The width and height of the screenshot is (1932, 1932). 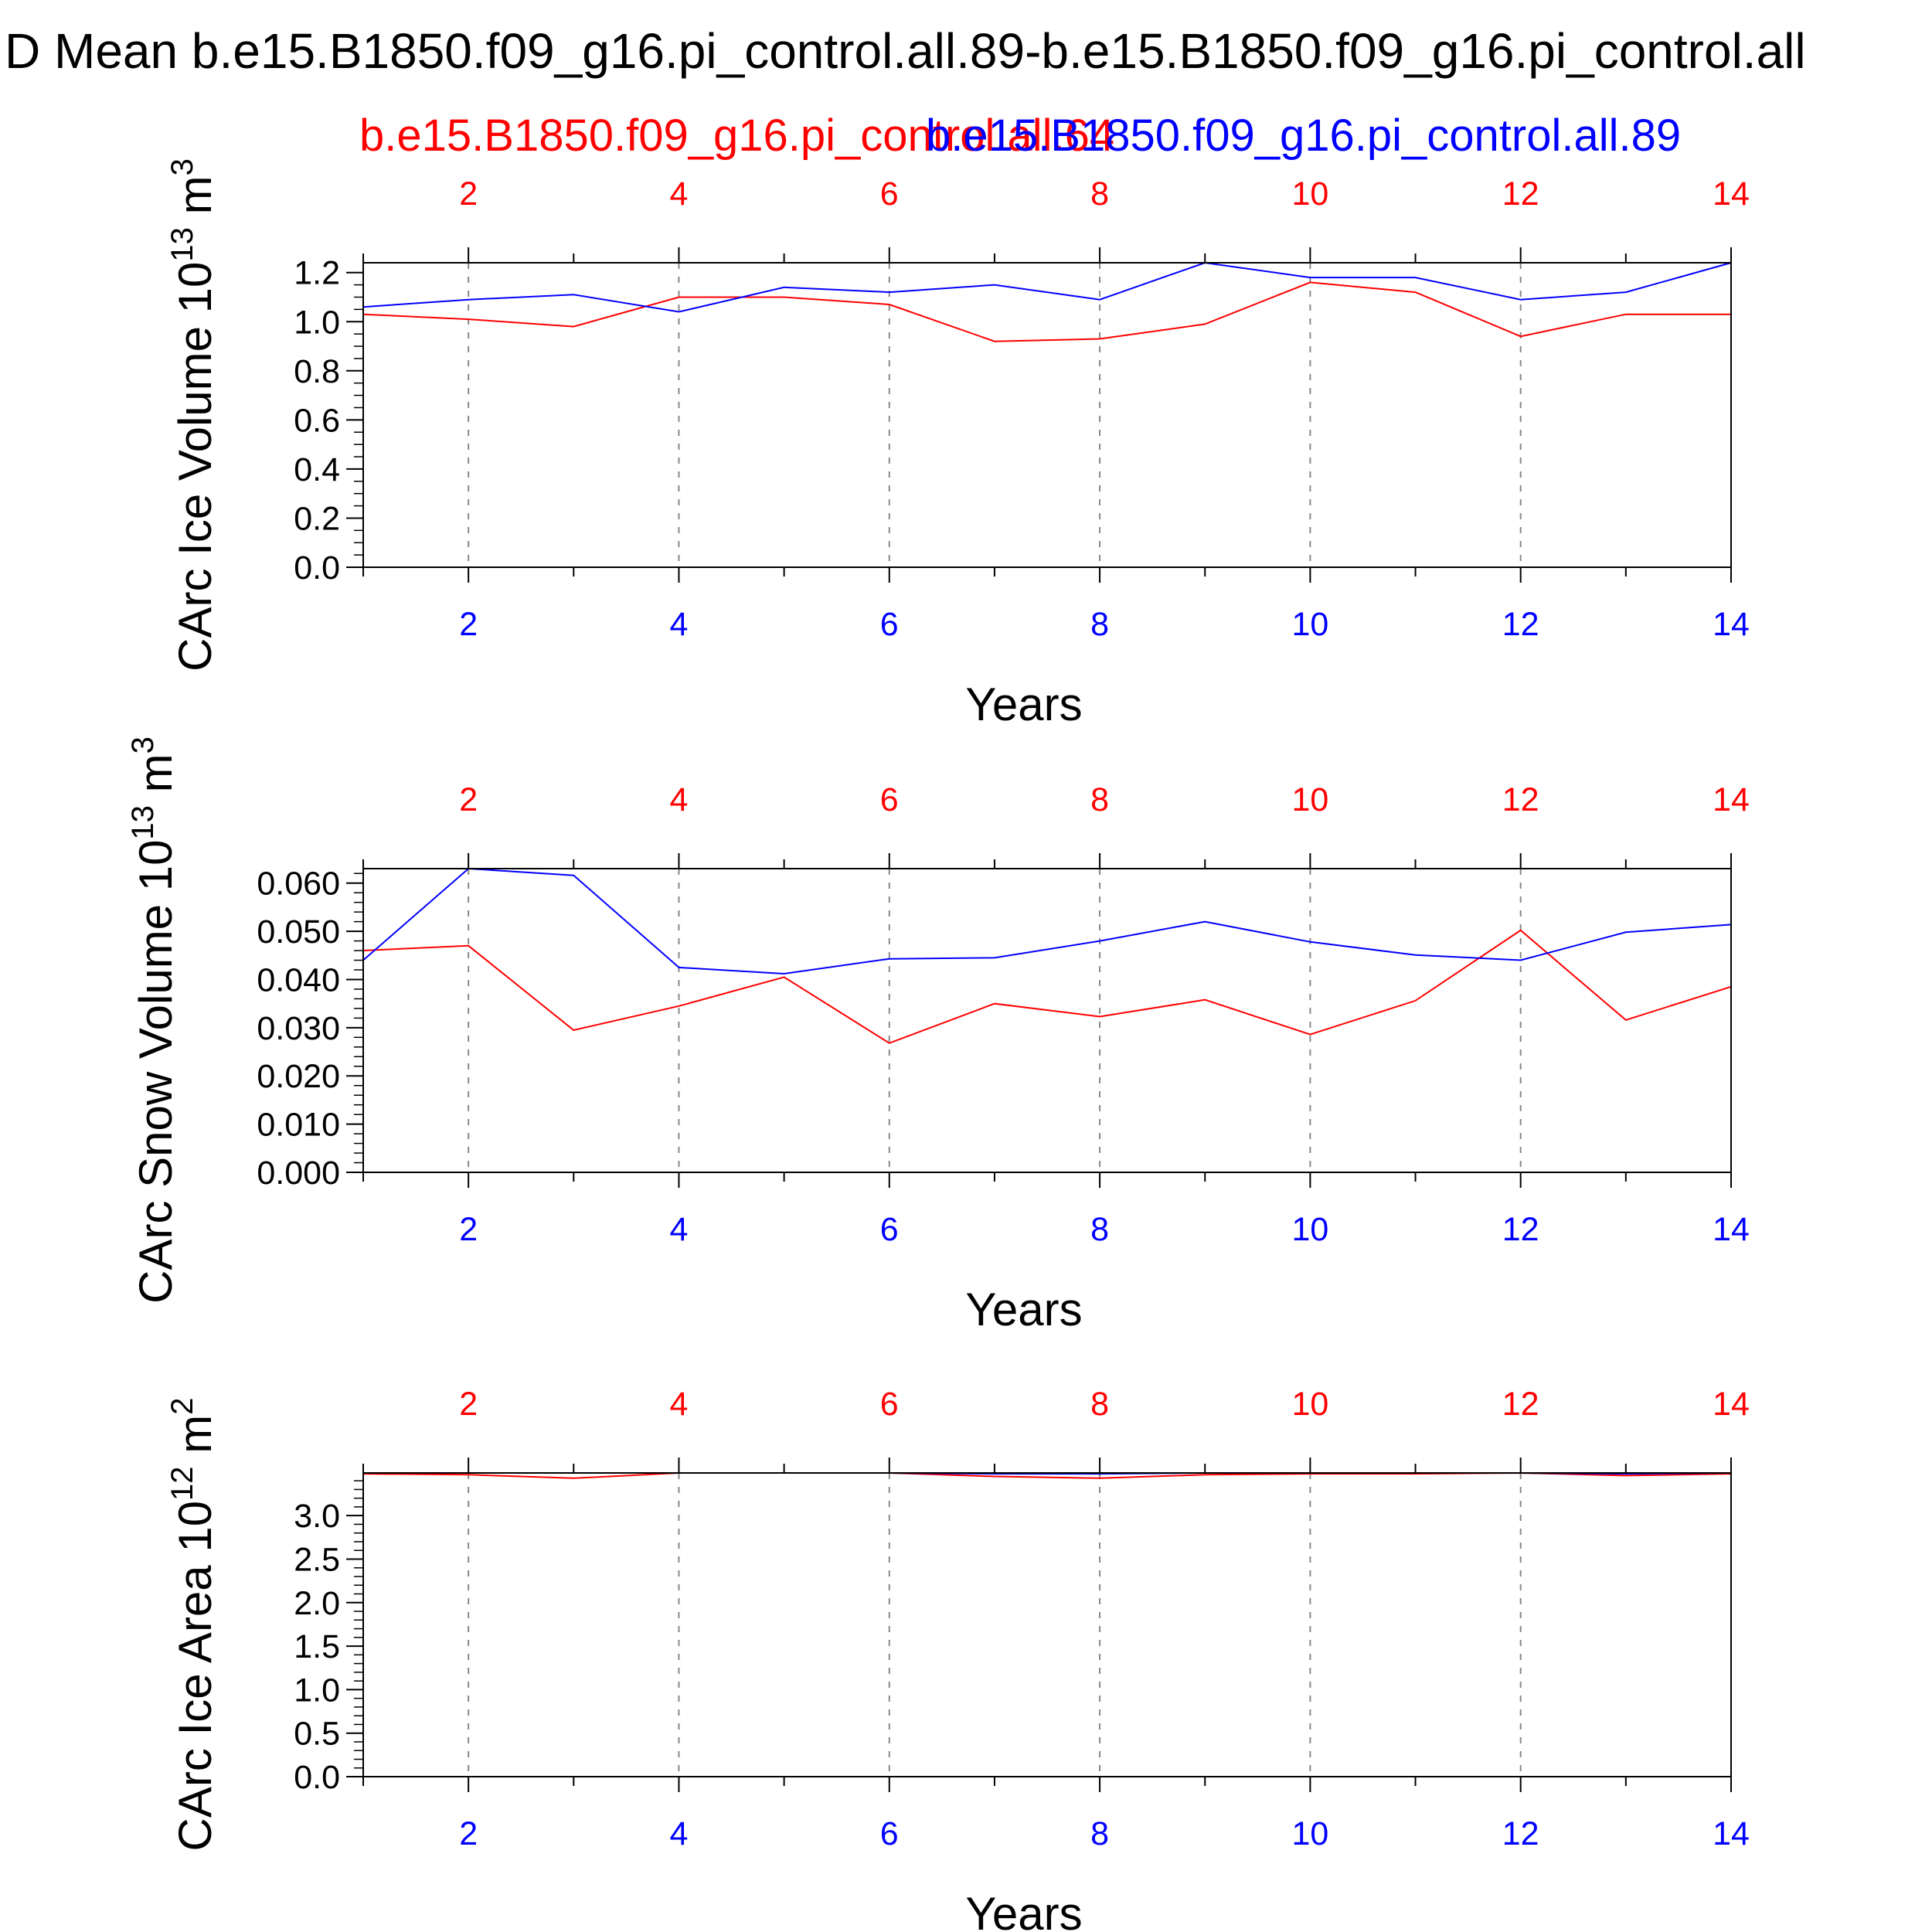 I want to click on y-tick-label: 1.5, so click(x=317, y=1646).